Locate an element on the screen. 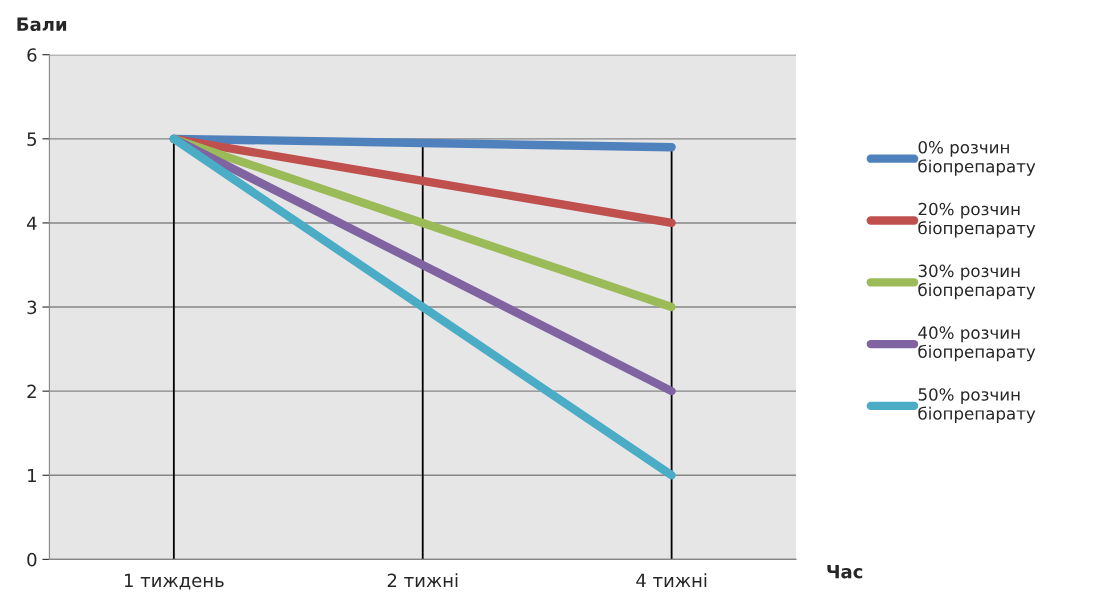 Image resolution: width=1098 pixels, height=608 pixels. legend-label: 30% розчин біопрепарату is located at coordinates (977, 282).